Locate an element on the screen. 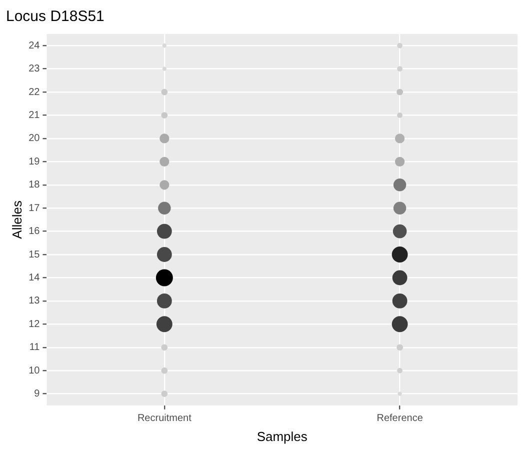 Image resolution: width=526 pixels, height=453 pixels. y-tick-label: 17 is located at coordinates (34, 208).